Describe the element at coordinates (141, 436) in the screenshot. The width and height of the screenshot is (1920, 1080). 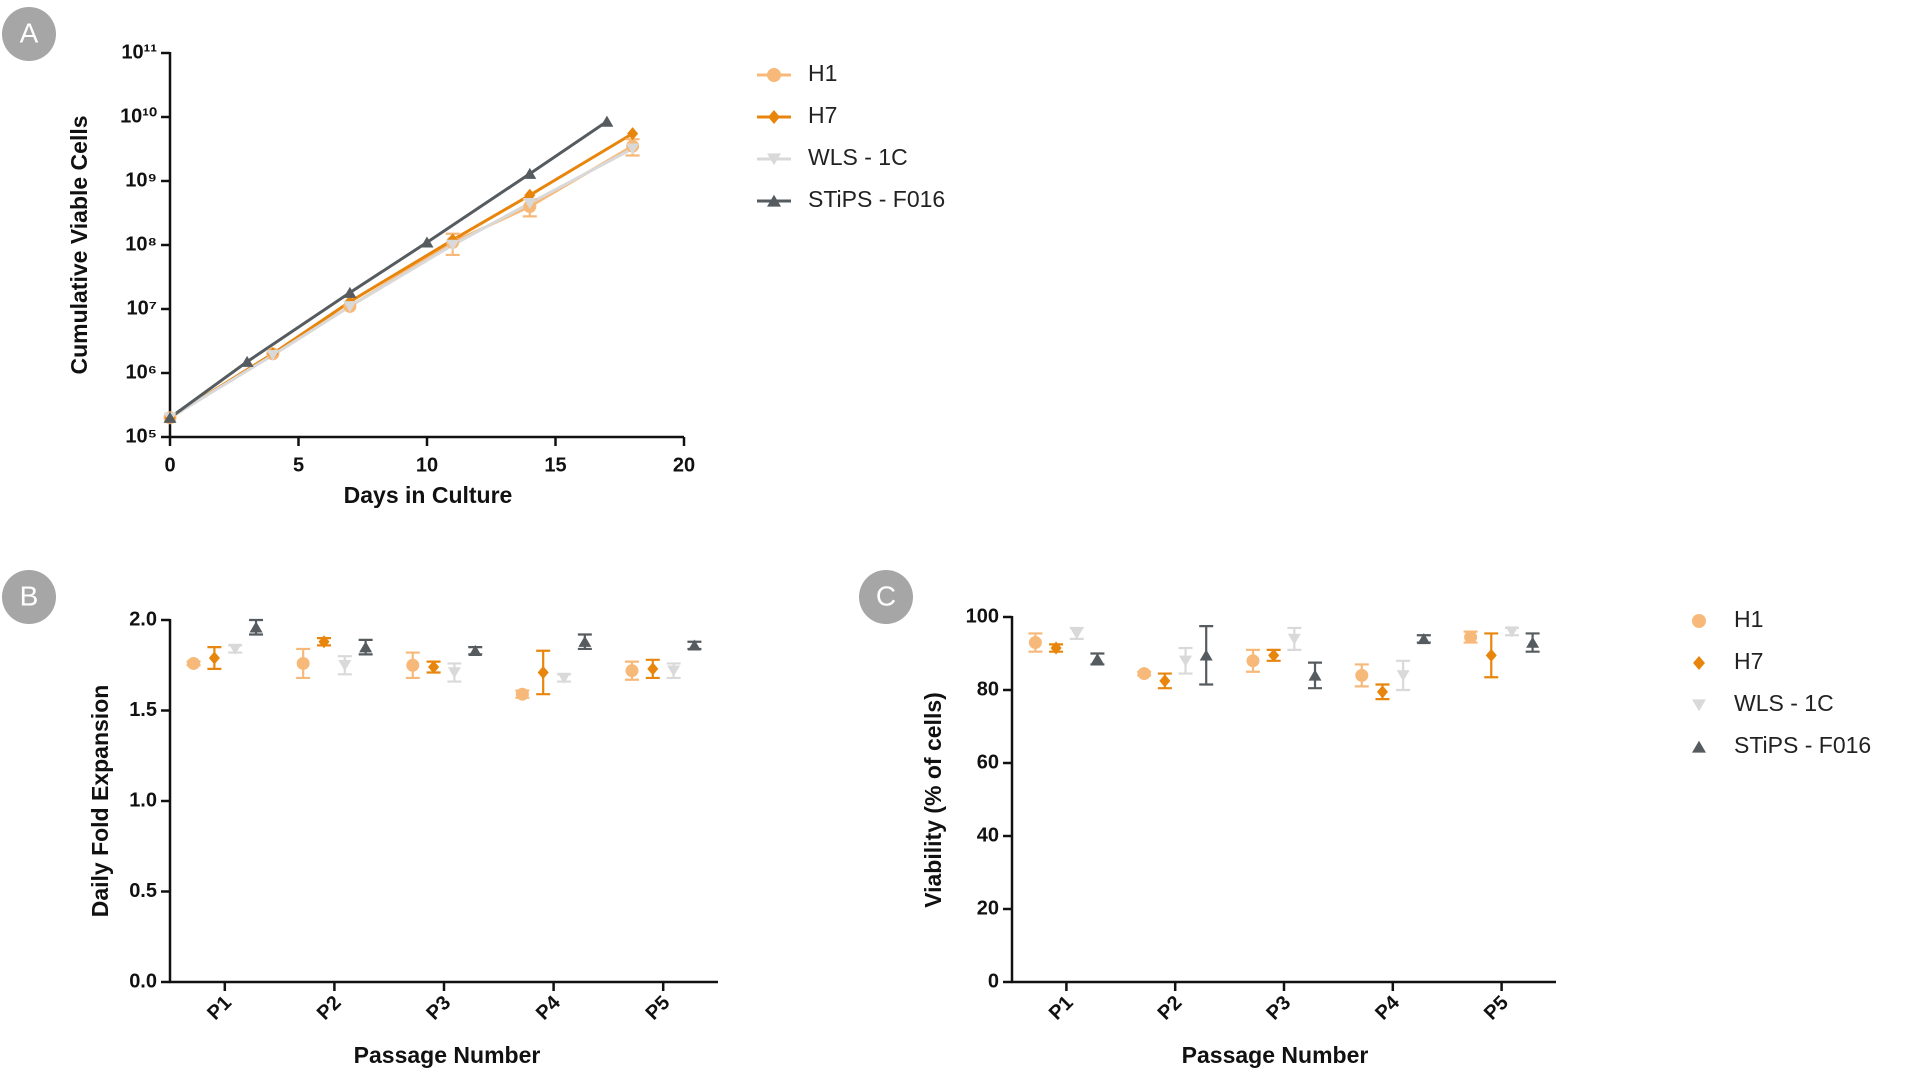
I see `y-tick-label: 10⁵` at that location.